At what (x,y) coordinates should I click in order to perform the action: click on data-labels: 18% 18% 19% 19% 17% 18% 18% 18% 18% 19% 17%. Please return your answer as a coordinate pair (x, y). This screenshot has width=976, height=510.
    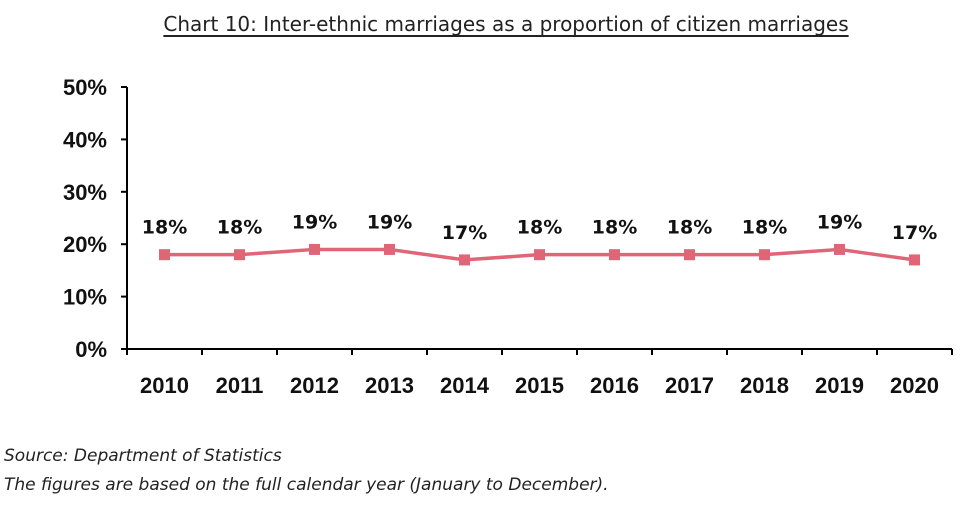
    Looking at the image, I should click on (539, 227).